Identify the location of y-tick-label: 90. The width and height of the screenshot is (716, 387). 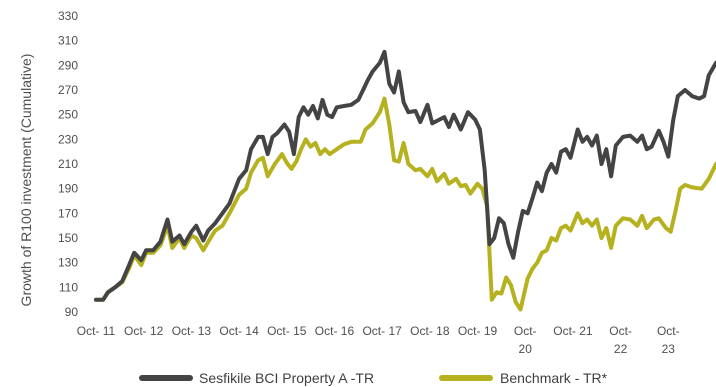
(72, 312).